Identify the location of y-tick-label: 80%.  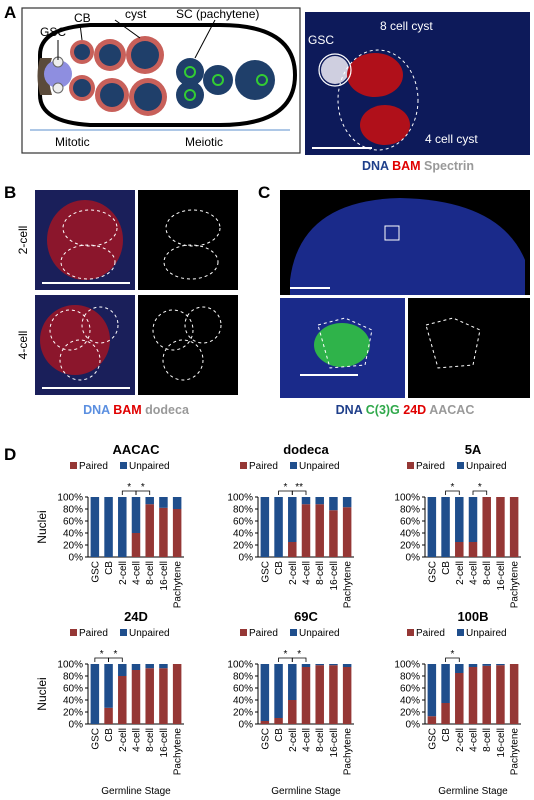
(73, 677).